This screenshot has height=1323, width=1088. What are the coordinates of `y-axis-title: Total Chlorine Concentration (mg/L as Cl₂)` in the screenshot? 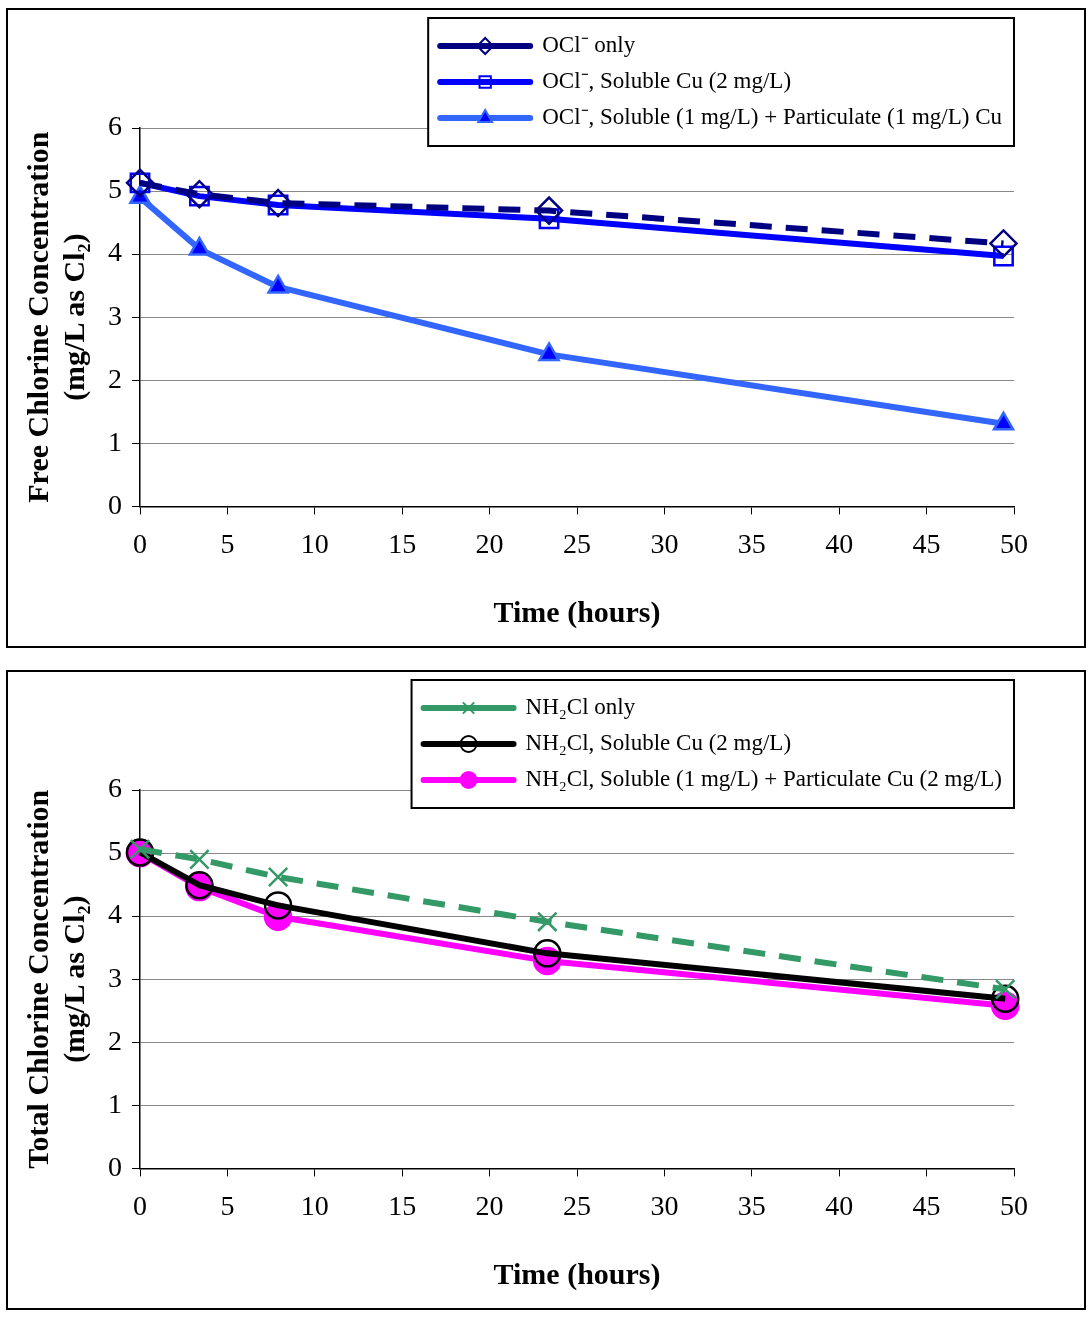 It's located at (55, 979).